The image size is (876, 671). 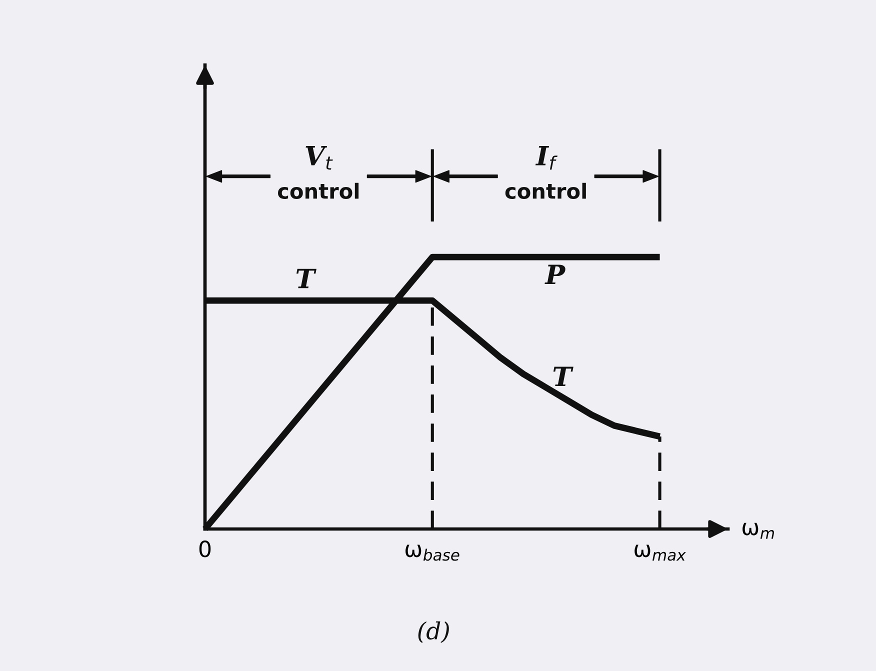 I want to click on series-label: T, so click(x=563, y=376).